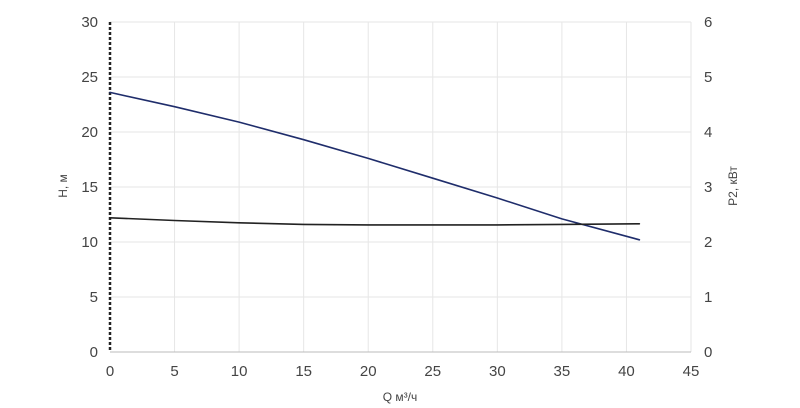 The image size is (800, 408). I want to click on x-tick-label-5: 25, so click(432, 371).